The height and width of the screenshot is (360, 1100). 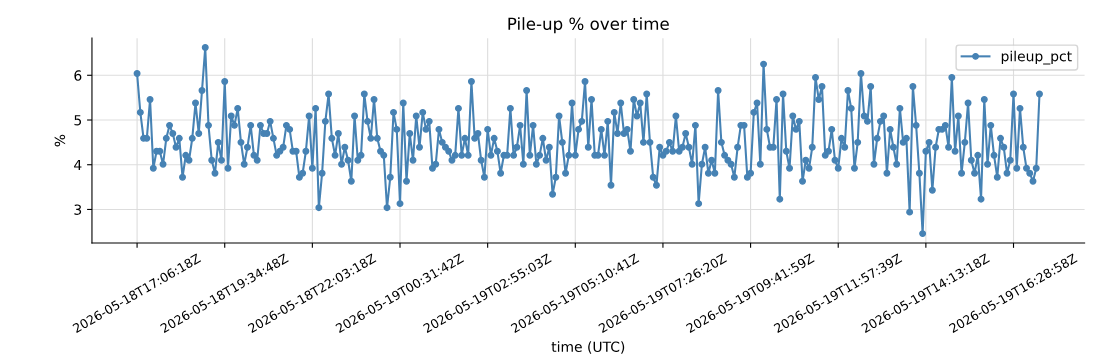 What do you see at coordinates (78, 209) in the screenshot?
I see `y-tick-label: 3` at bounding box center [78, 209].